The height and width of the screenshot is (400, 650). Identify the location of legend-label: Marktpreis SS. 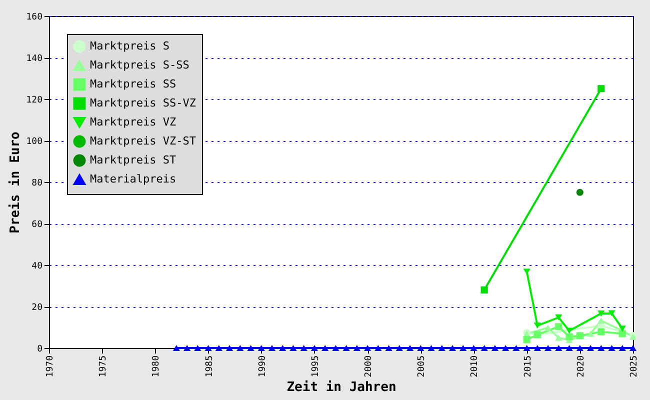
(133, 84).